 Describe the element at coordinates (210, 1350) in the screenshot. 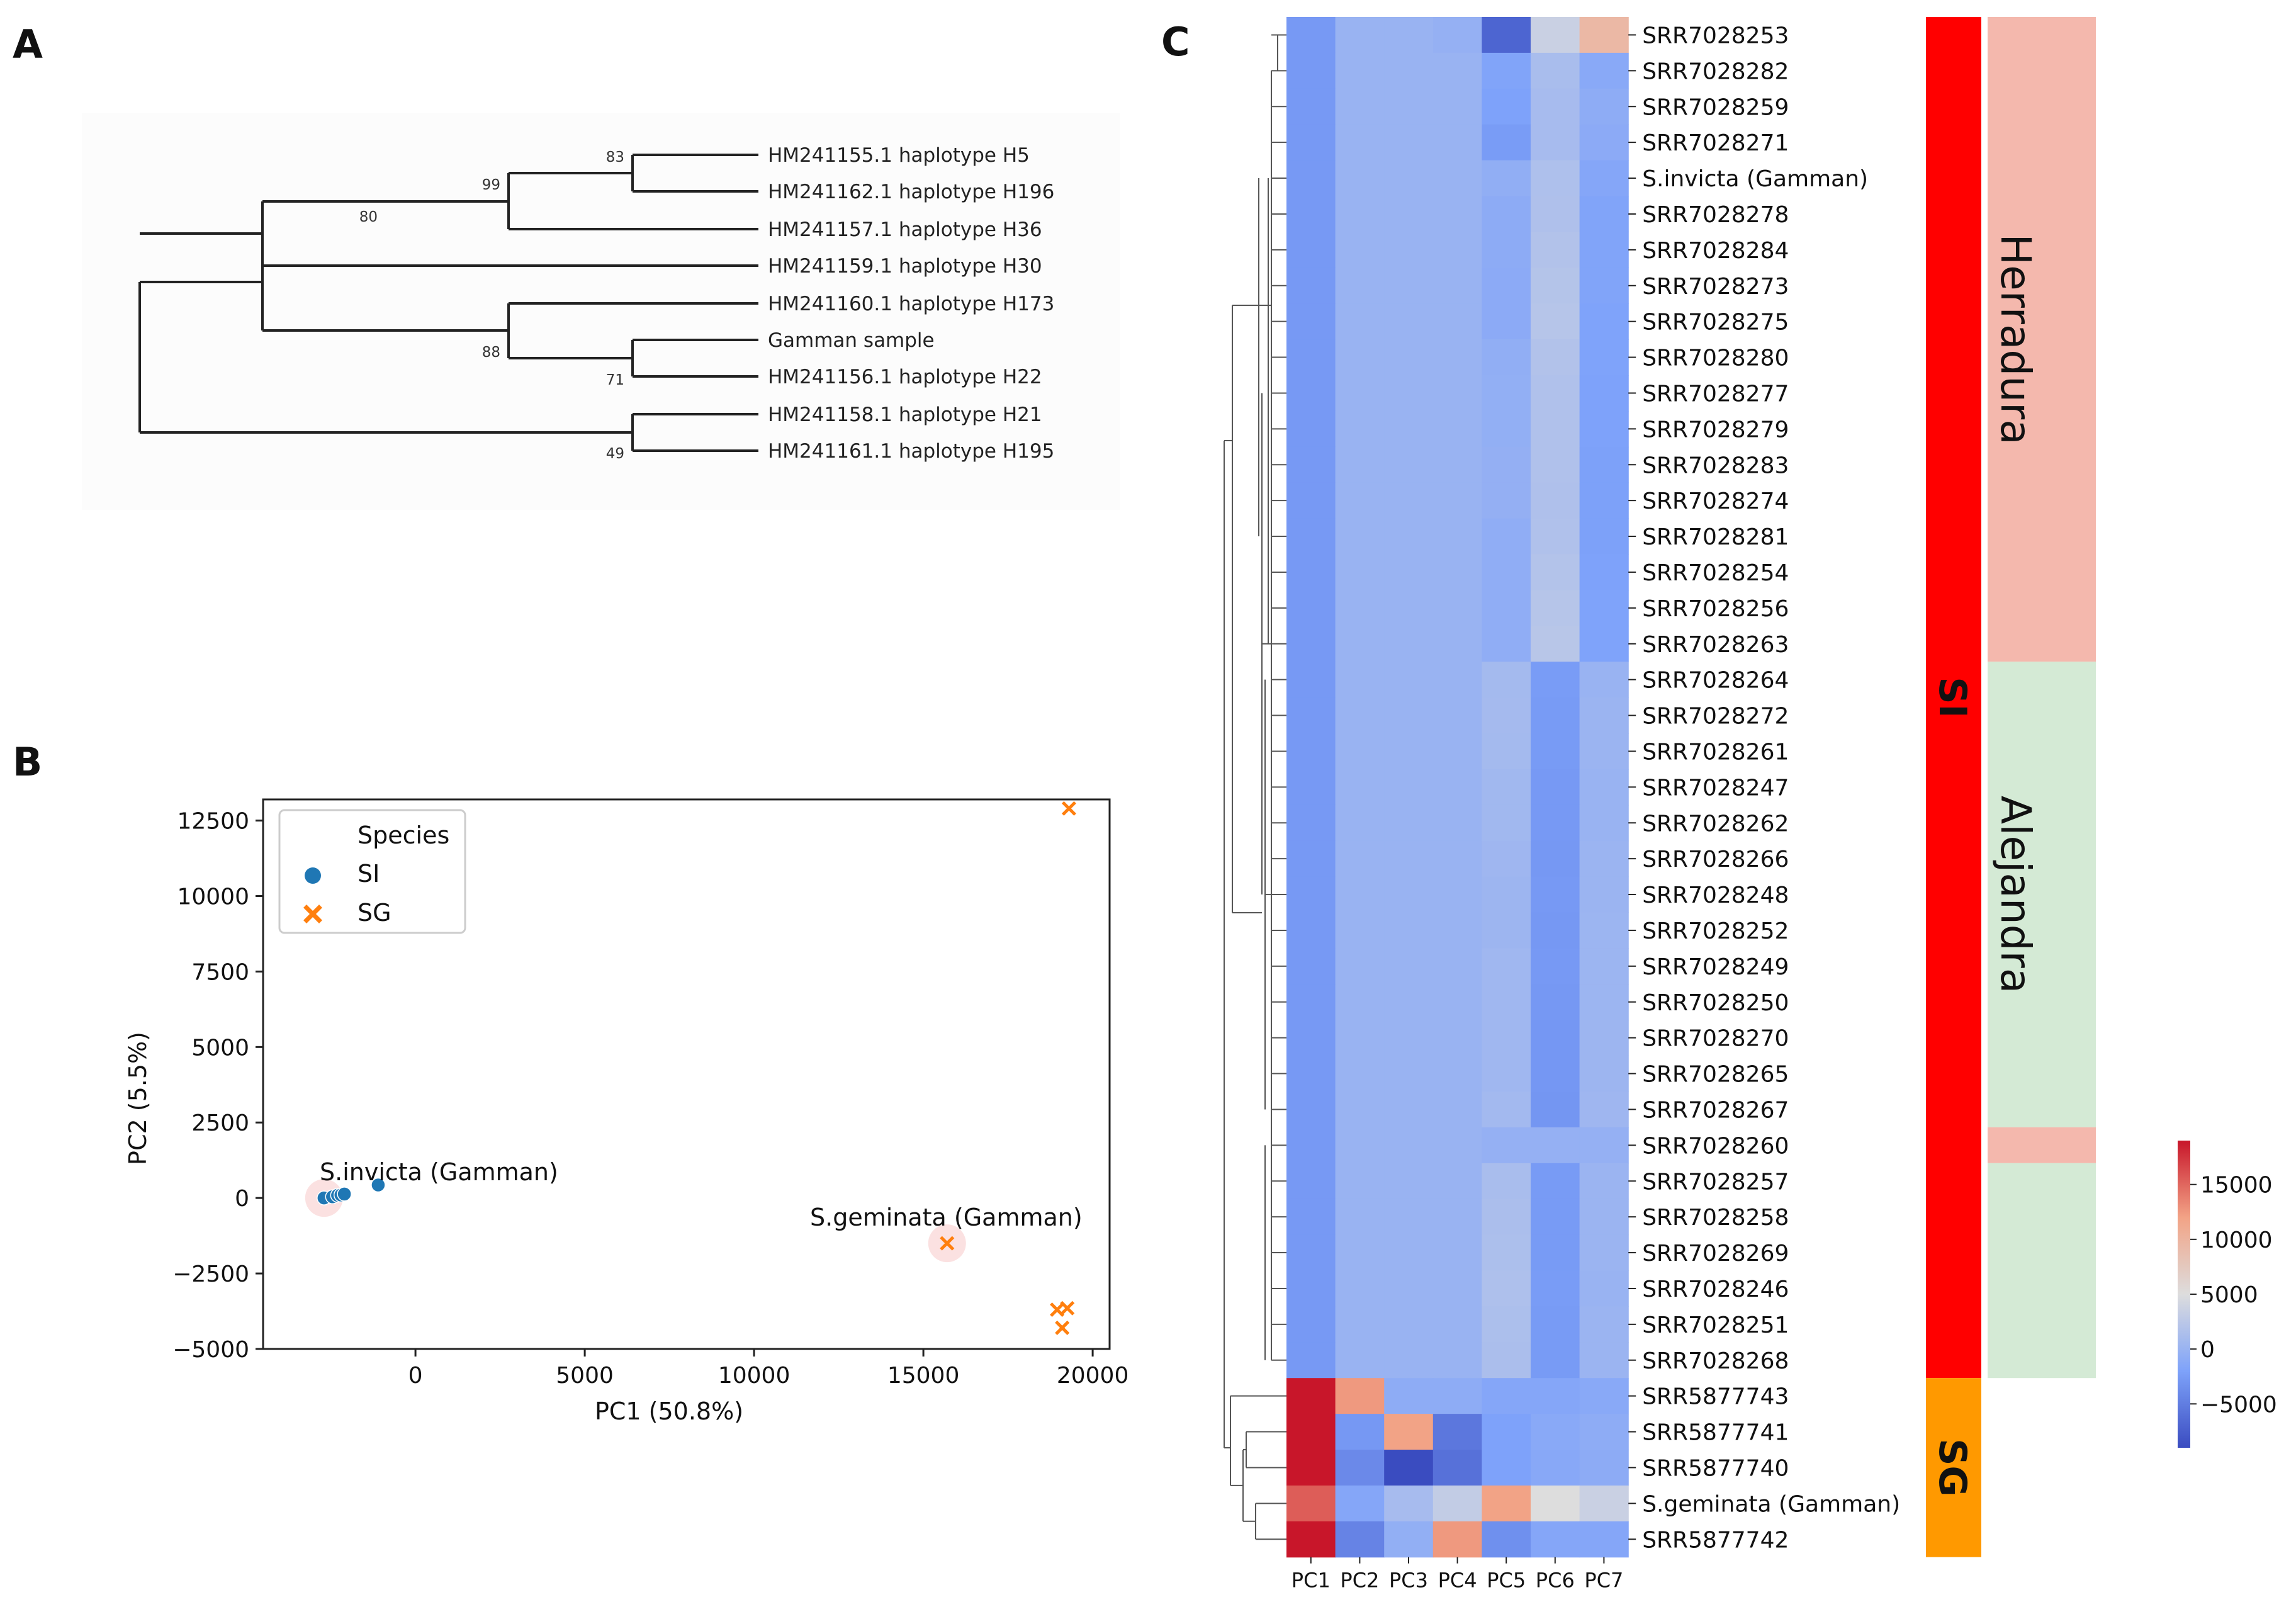

I see `y-tick-label: −5000` at that location.